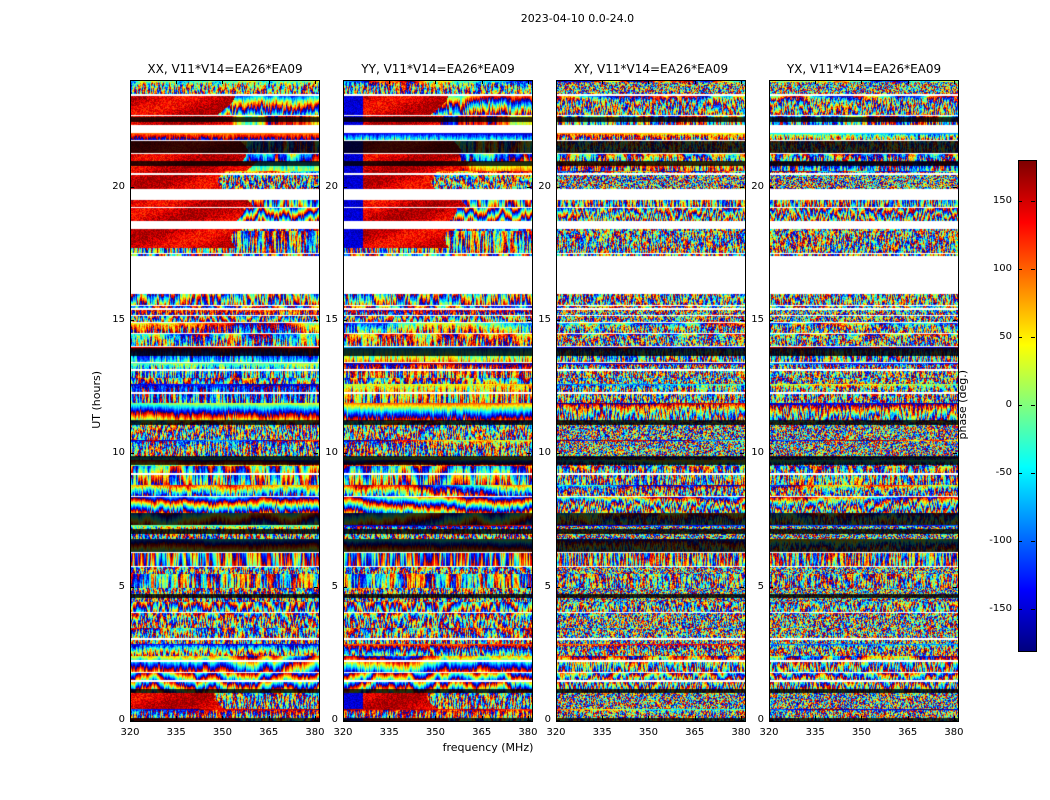 This screenshot has width=1050, height=800. I want to click on heatmap-xy, so click(651, 401).